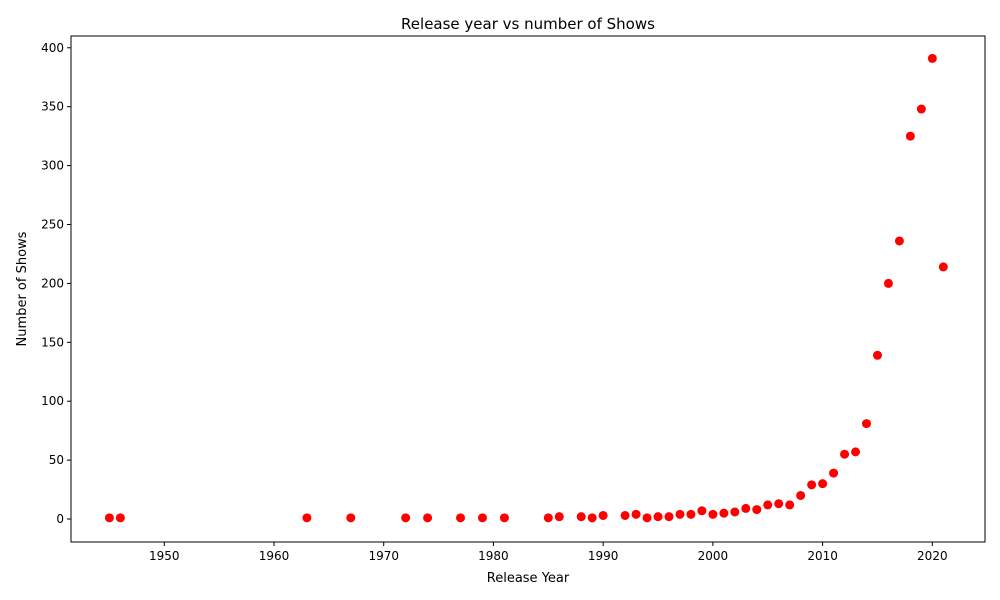  Describe the element at coordinates (713, 556) in the screenshot. I see `x-tick-label: 2000` at that location.